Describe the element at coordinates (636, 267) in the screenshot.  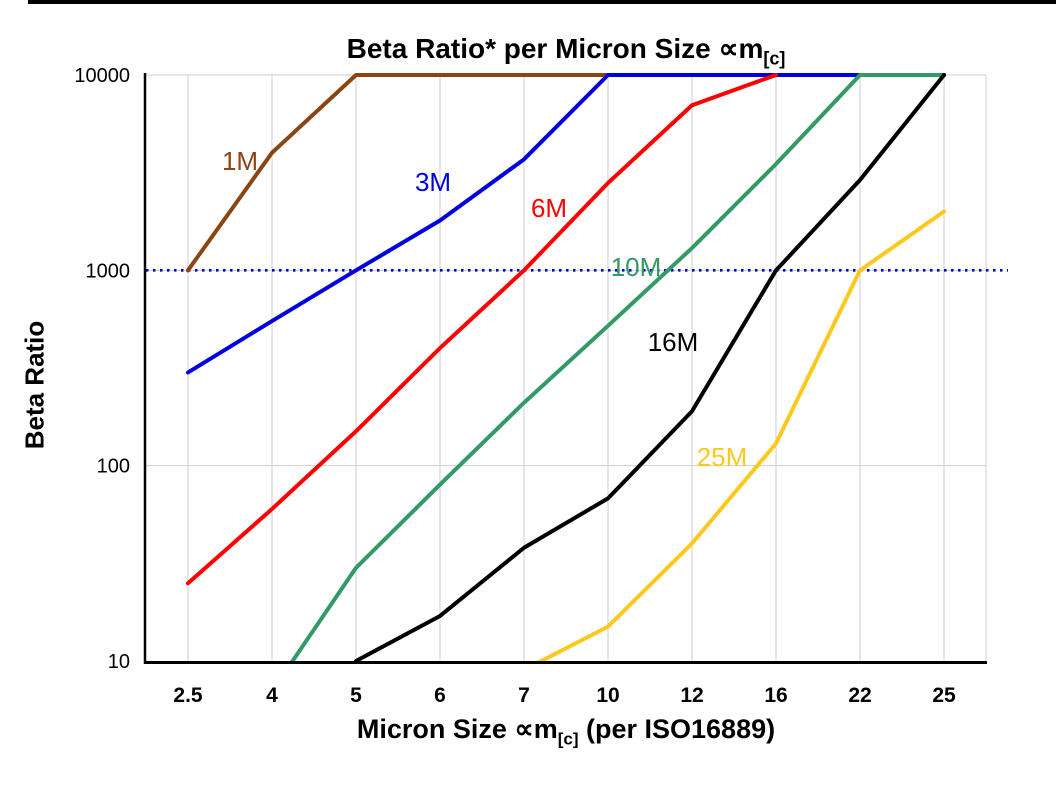
I see `series-label-10M: 10M` at that location.